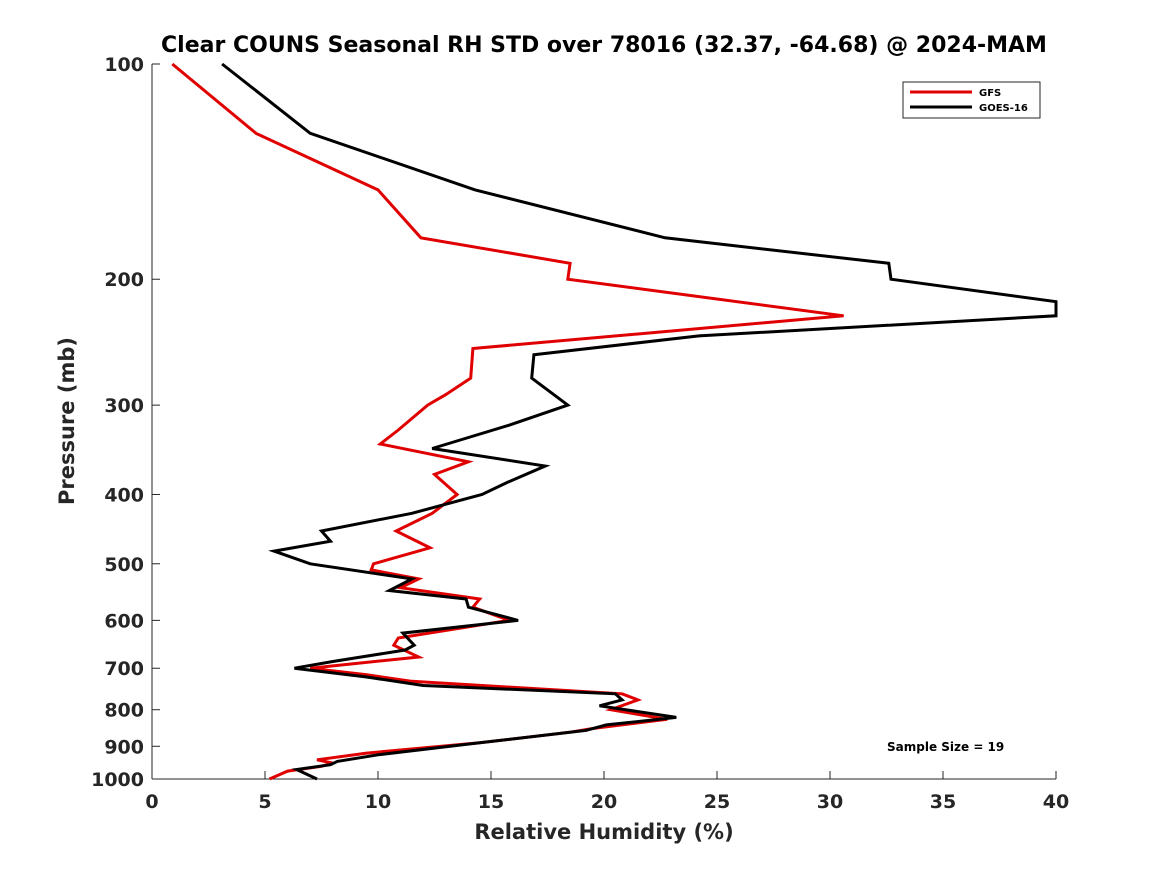 The height and width of the screenshot is (875, 1167). I want to click on y-axis-title: Pressure (mb), so click(67, 421).